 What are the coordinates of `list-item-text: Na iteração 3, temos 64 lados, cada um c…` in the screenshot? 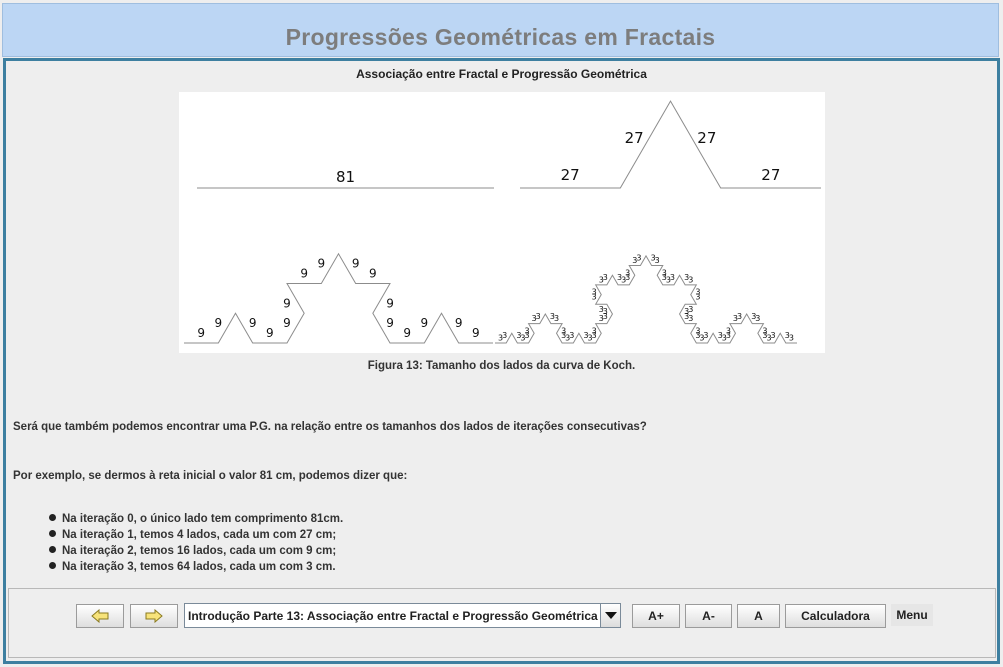 It's located at (199, 567).